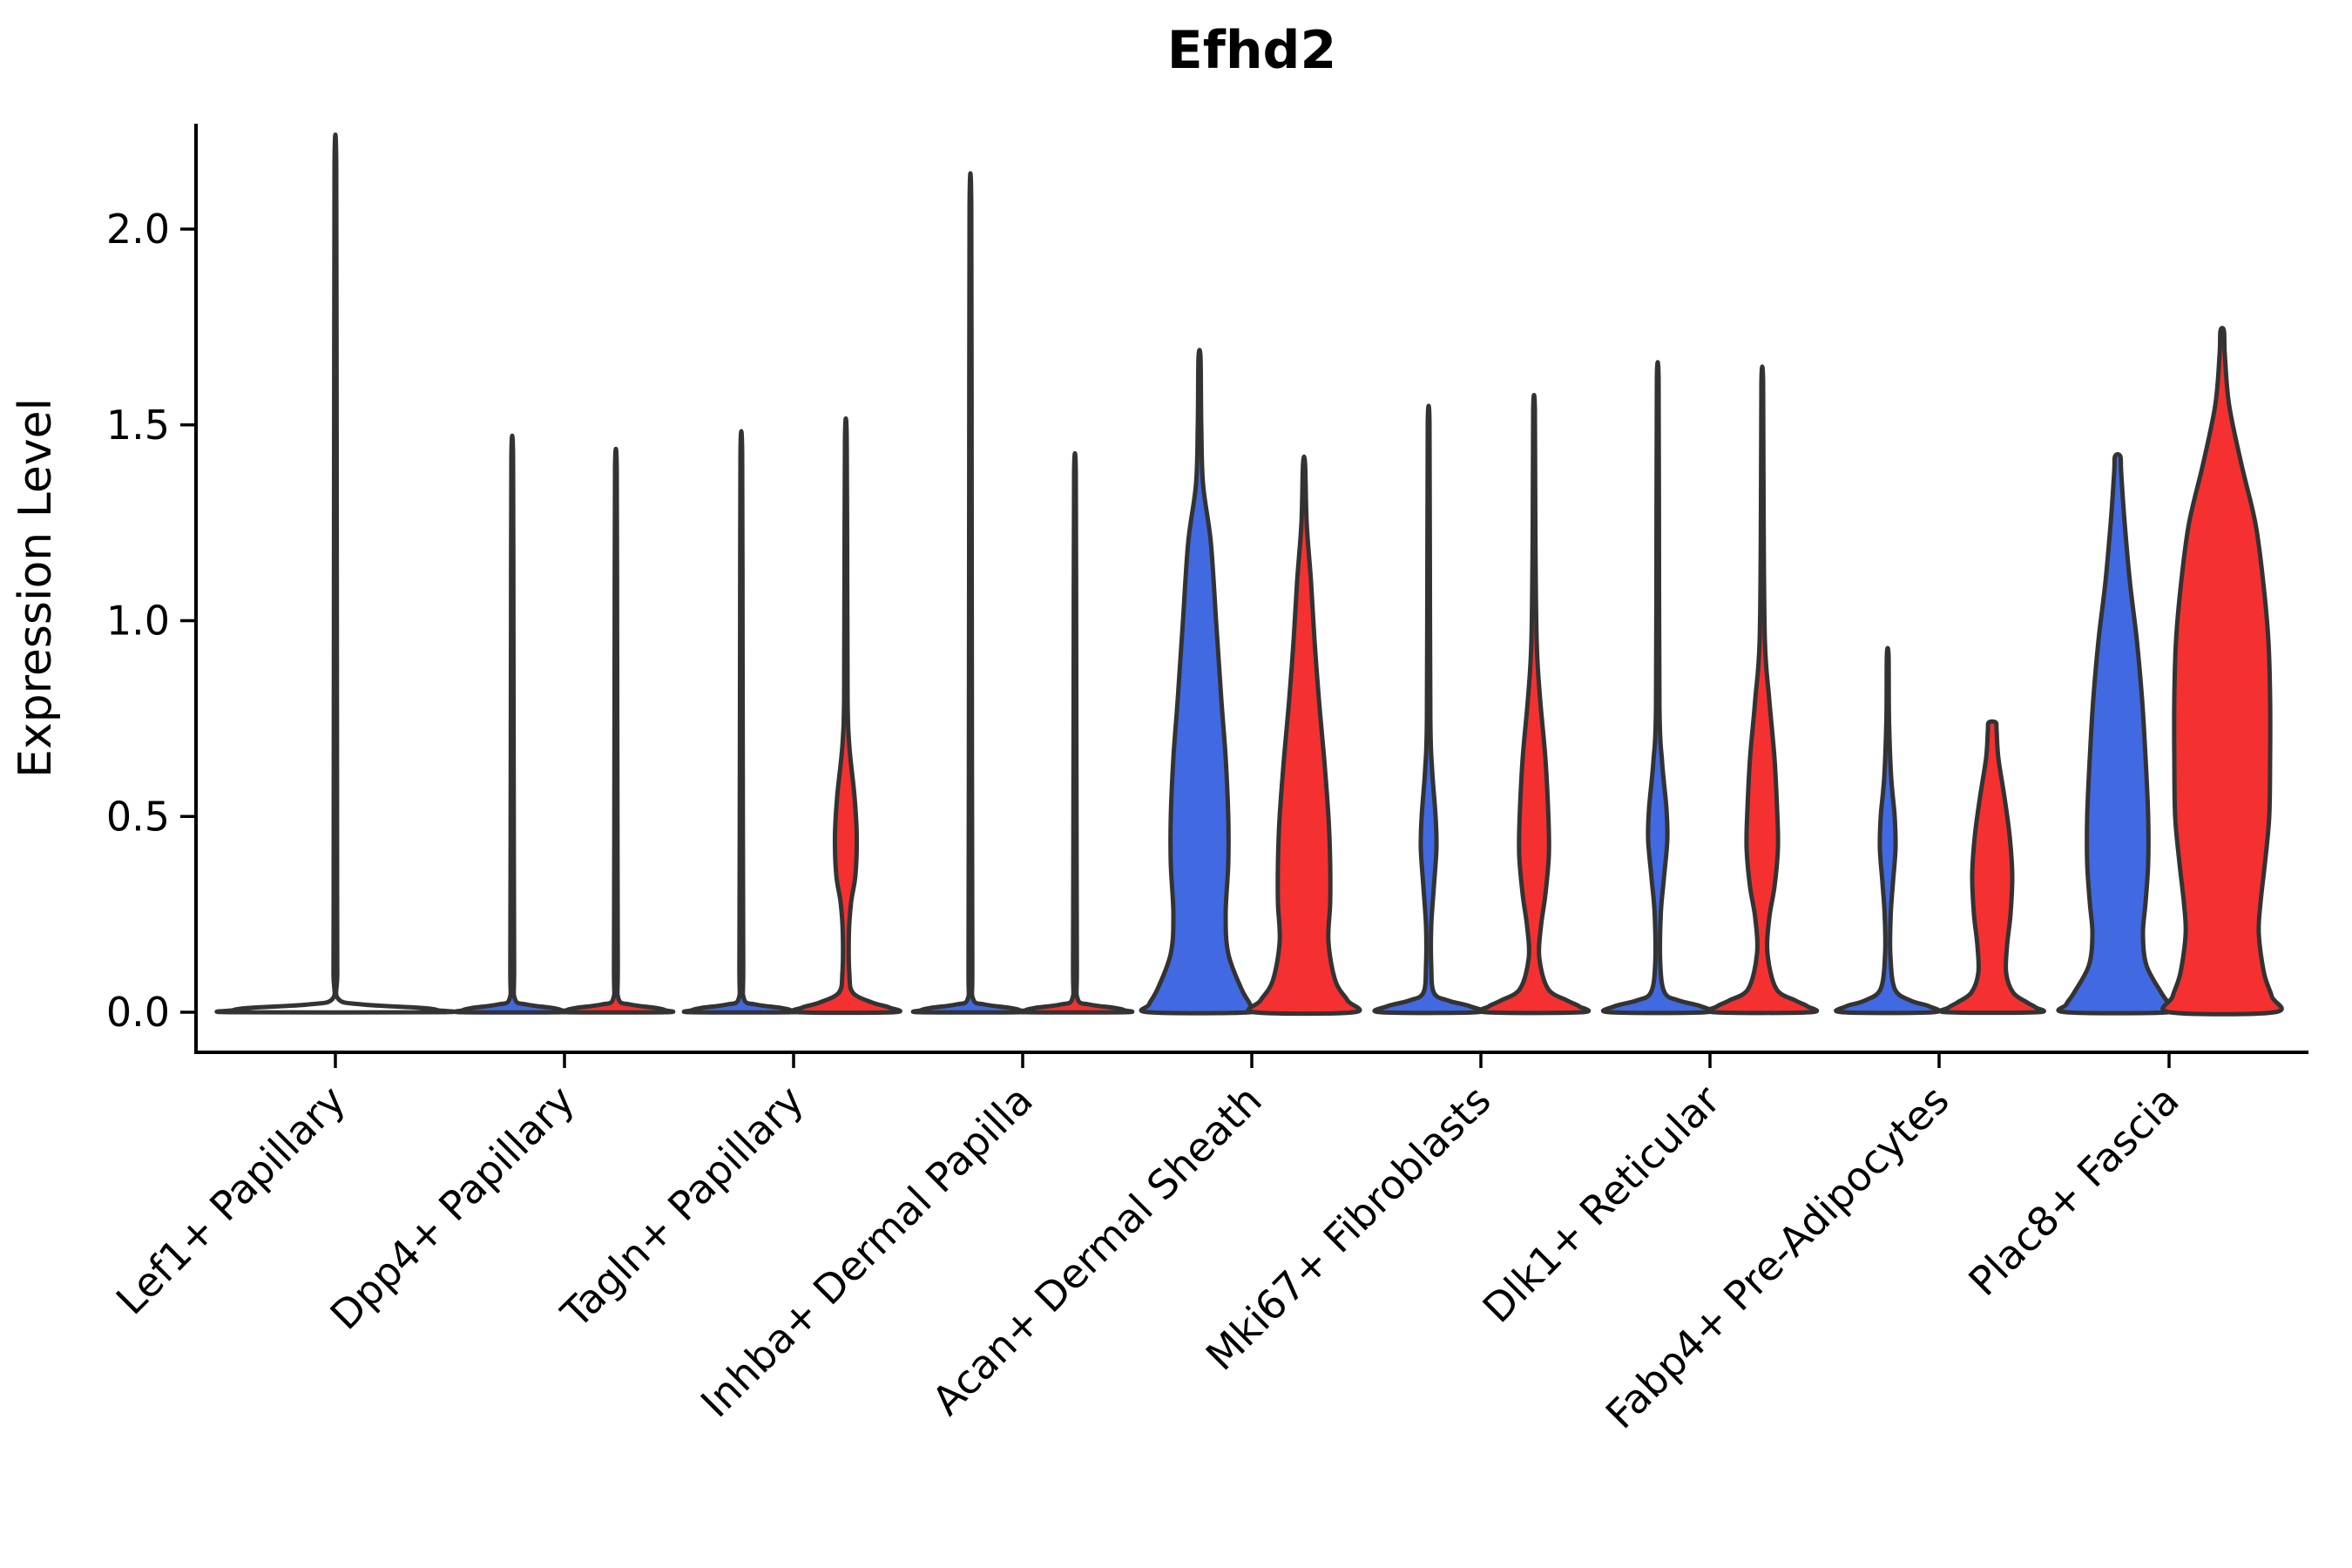 The width and height of the screenshot is (2352, 1568). Describe the element at coordinates (1304, 736) in the screenshot. I see `violin-acan-dermal-sheath-red` at that location.